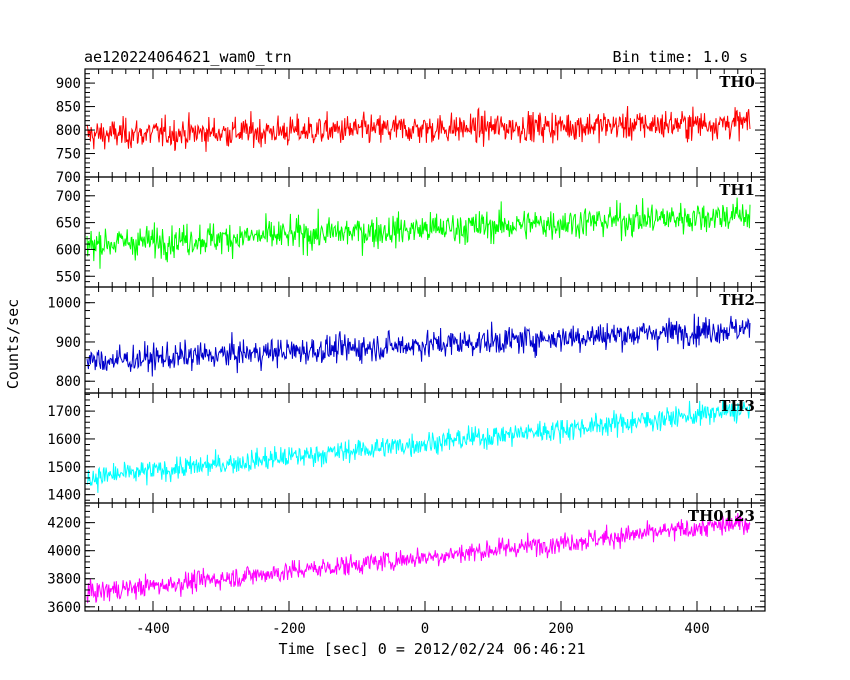 This screenshot has height=680, width=850. What do you see at coordinates (64, 580) in the screenshot?
I see `y-tick-label: 3800` at bounding box center [64, 580].